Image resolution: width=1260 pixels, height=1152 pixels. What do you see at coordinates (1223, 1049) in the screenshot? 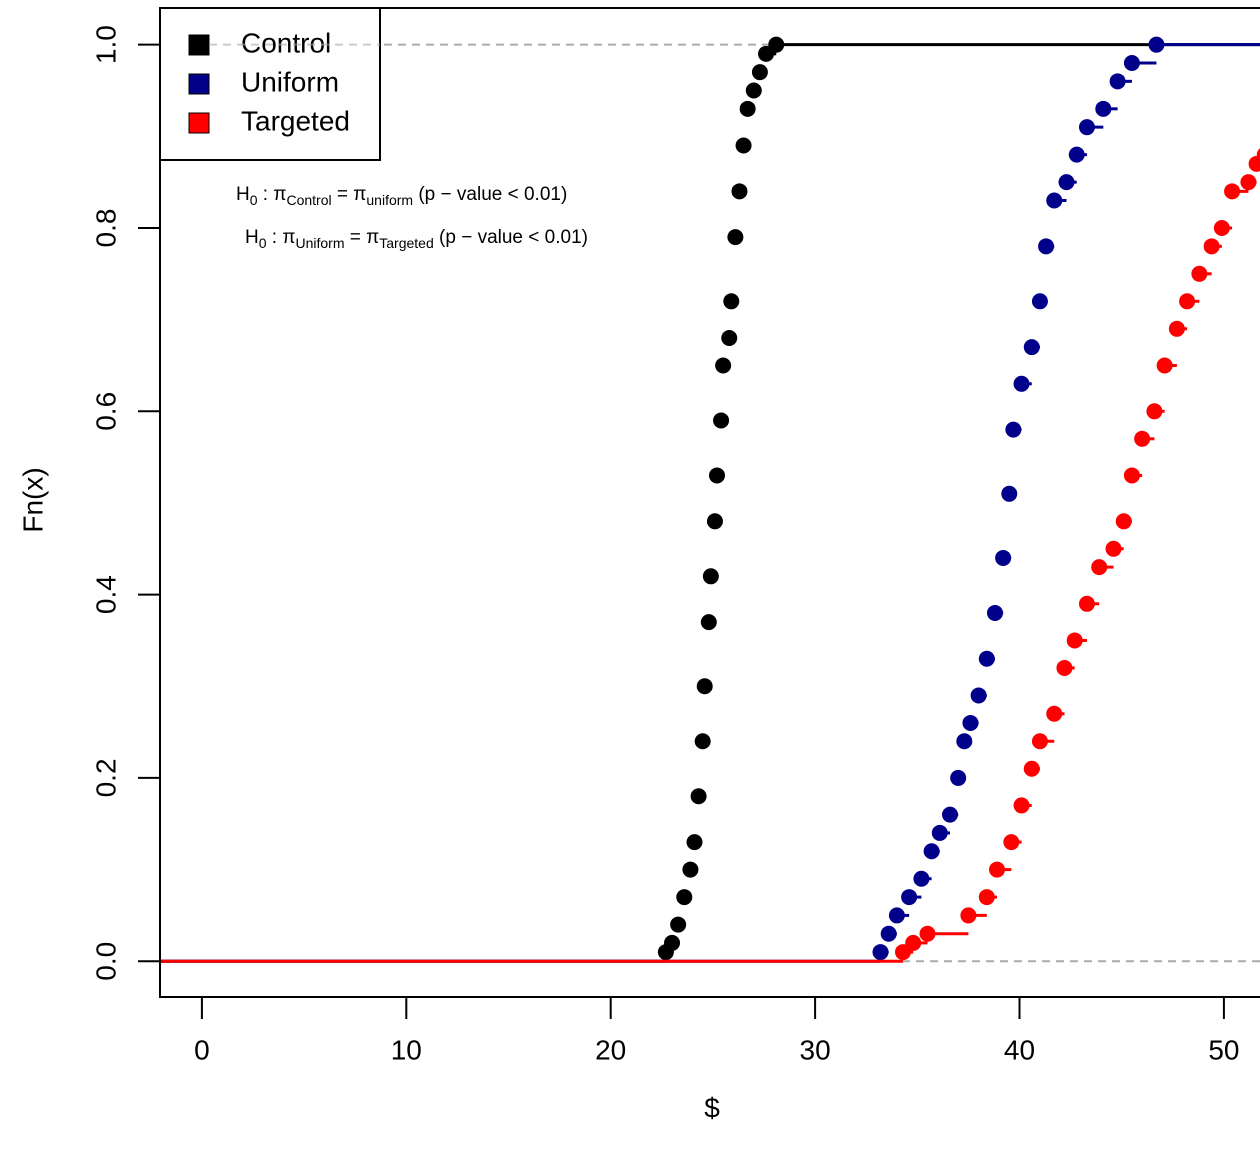
I see `x-tick-label: 50` at bounding box center [1223, 1049].